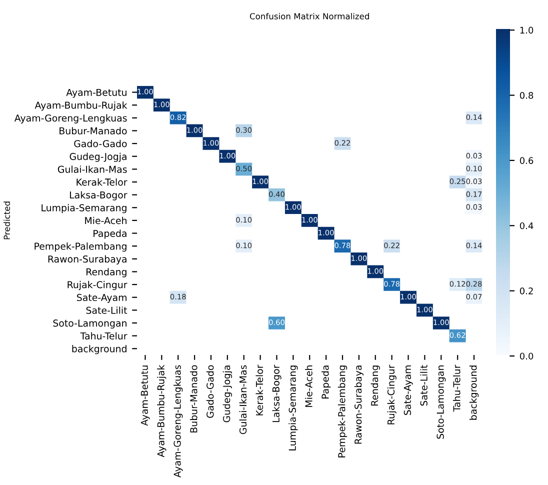 The width and height of the screenshot is (548, 485). What do you see at coordinates (194, 398) in the screenshot?
I see `x-tick-label: Bubur-Manado` at bounding box center [194, 398].